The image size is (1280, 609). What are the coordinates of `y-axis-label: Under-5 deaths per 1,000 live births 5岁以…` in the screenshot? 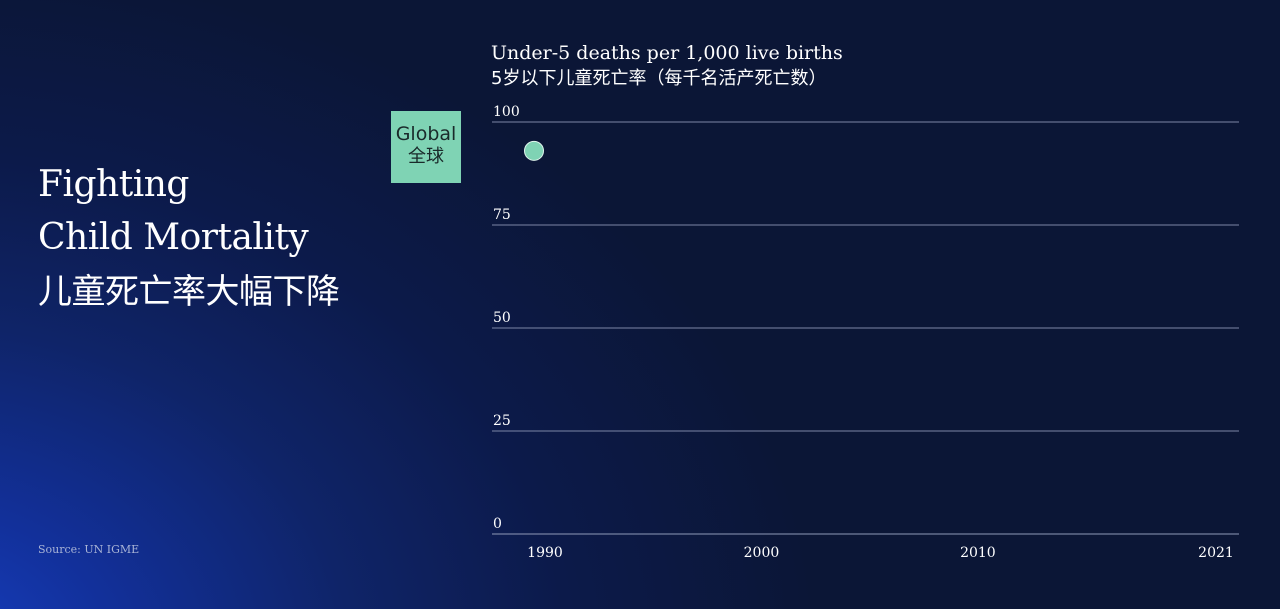 It's located at (667, 66).